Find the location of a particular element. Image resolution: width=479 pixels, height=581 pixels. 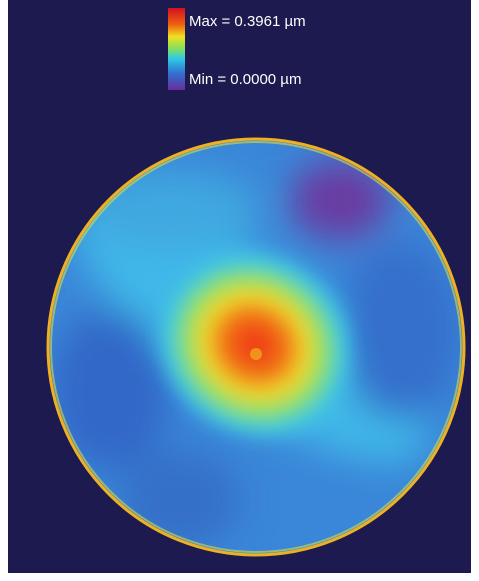

color-bar is located at coordinates (176, 49).